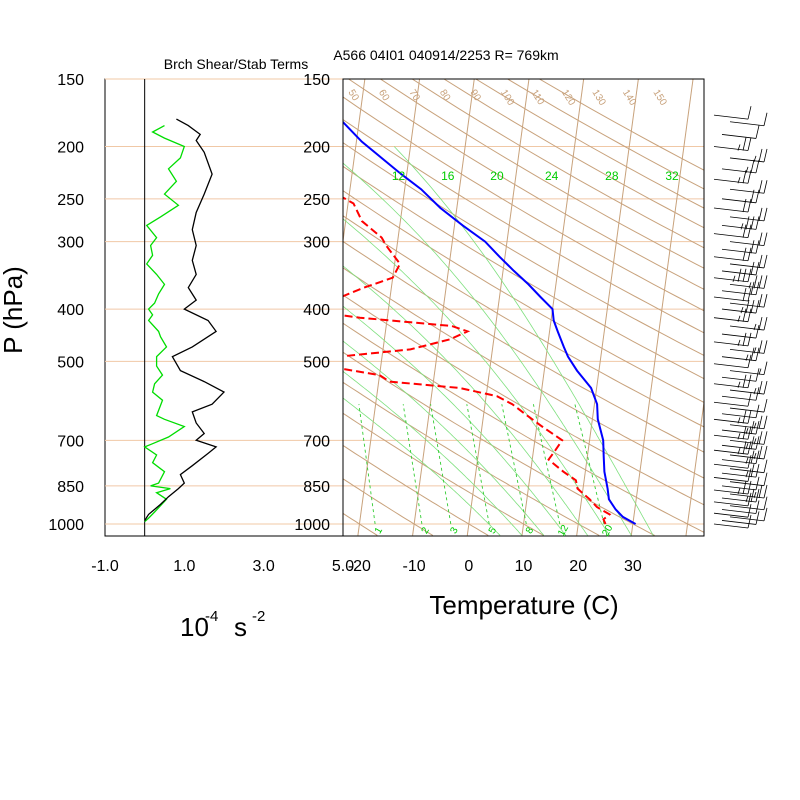 The height and width of the screenshot is (800, 800). What do you see at coordinates (497, 176) in the screenshot?
I see `mixing-ratio-label: 20` at bounding box center [497, 176].